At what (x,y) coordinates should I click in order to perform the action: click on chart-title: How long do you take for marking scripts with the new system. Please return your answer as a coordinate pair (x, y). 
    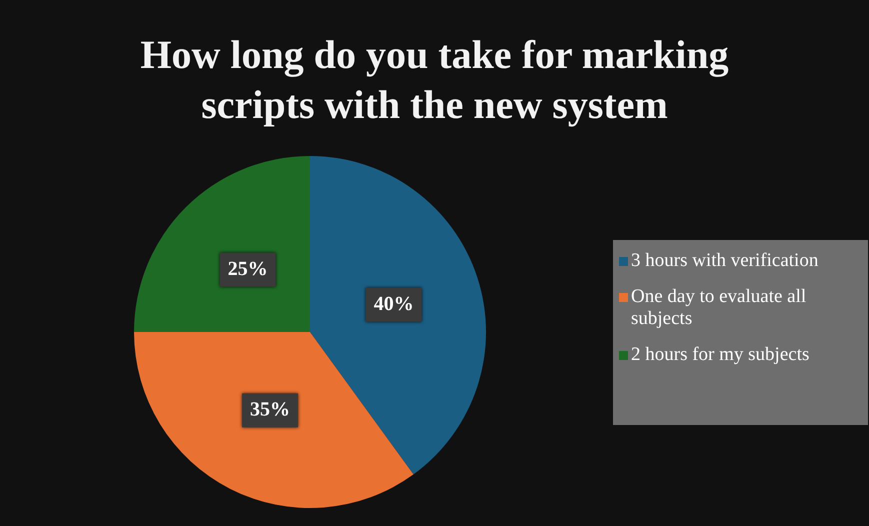
    Looking at the image, I should click on (434, 80).